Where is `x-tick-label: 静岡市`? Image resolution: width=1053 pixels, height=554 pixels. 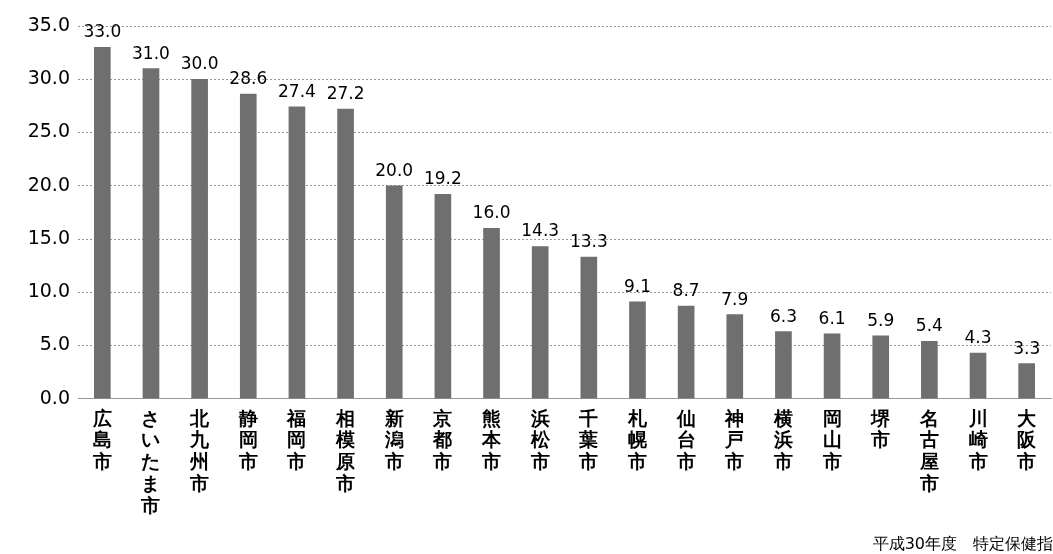
x-tick-label: 静岡市 is located at coordinates (247, 439).